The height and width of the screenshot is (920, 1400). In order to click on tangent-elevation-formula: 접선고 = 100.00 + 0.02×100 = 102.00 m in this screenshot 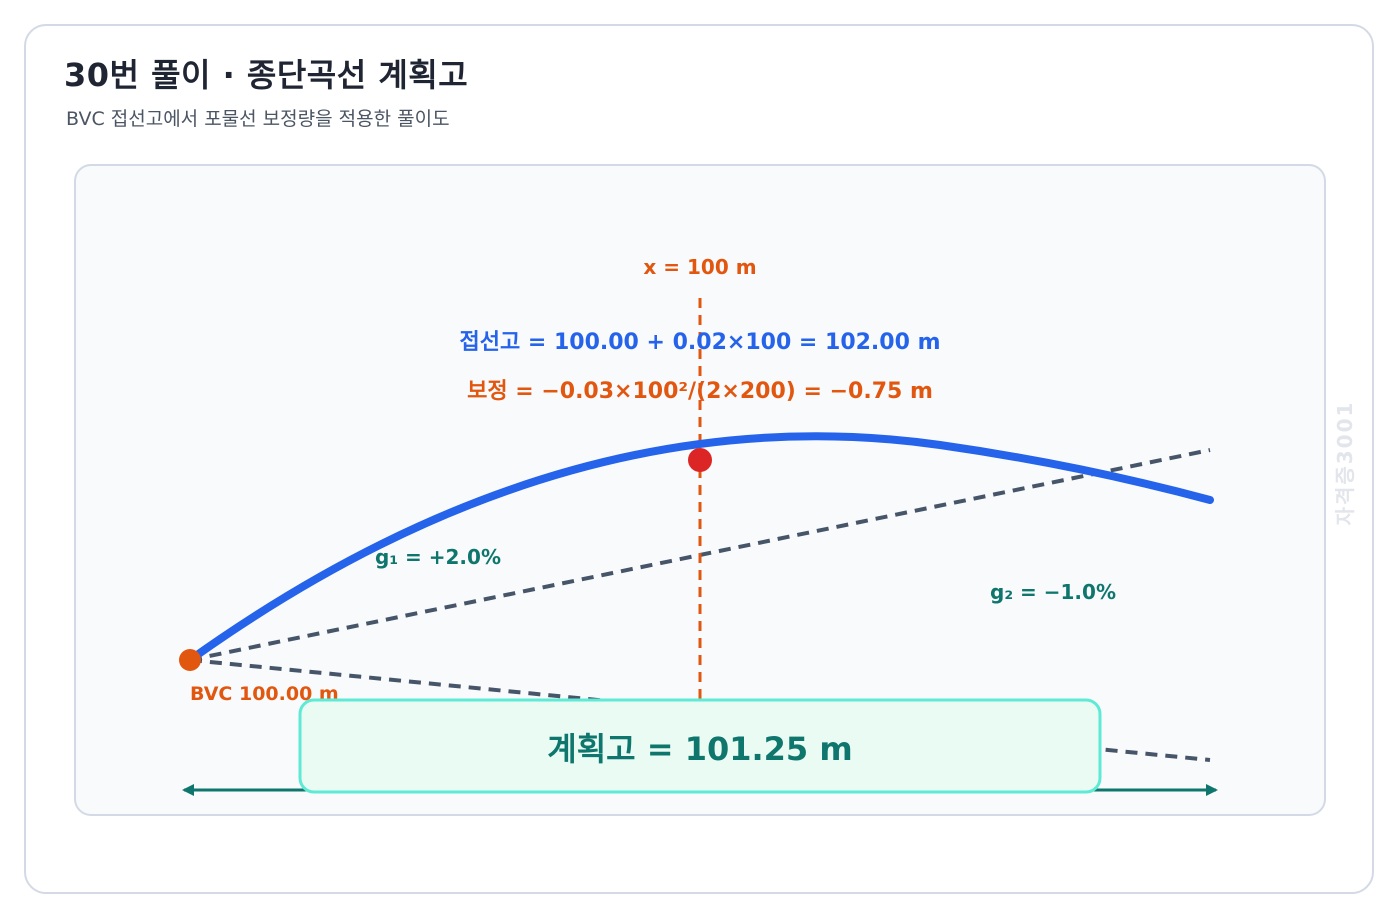, I will do `click(700, 342)`.